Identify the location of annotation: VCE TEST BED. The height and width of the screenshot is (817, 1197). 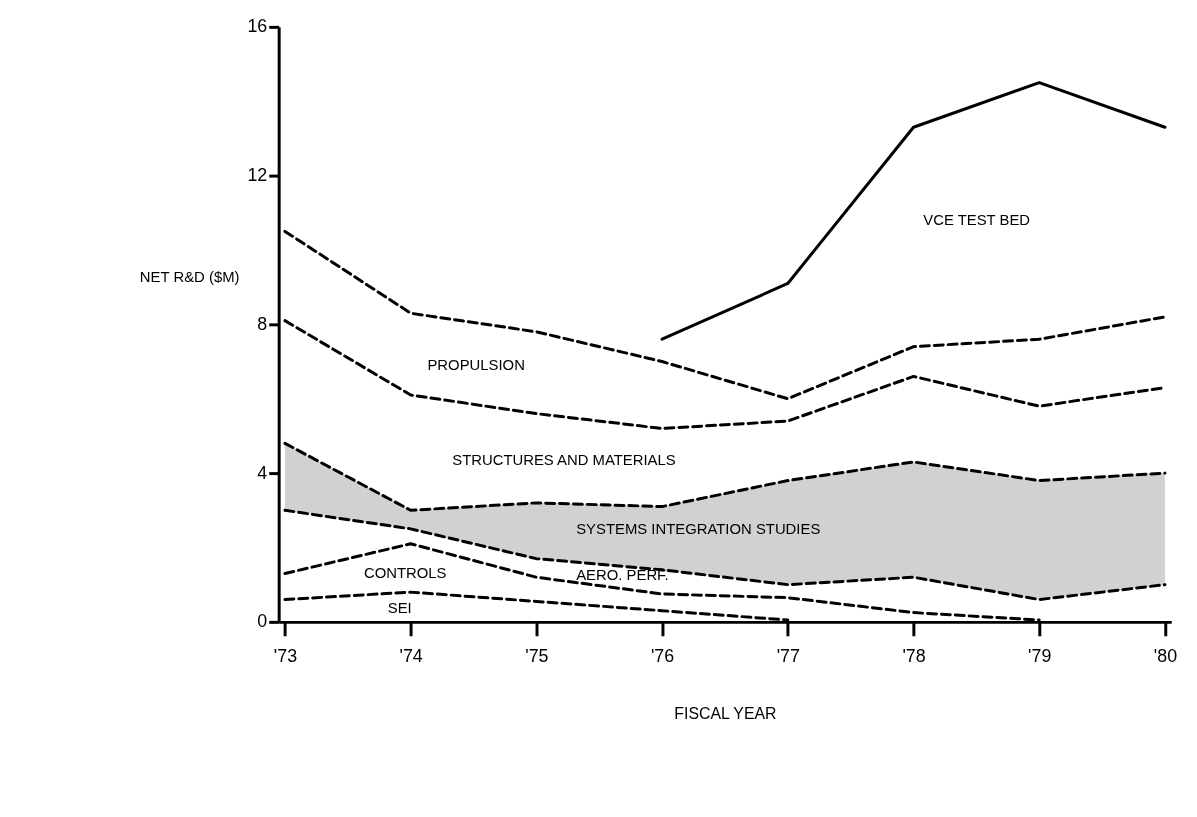
(977, 220).